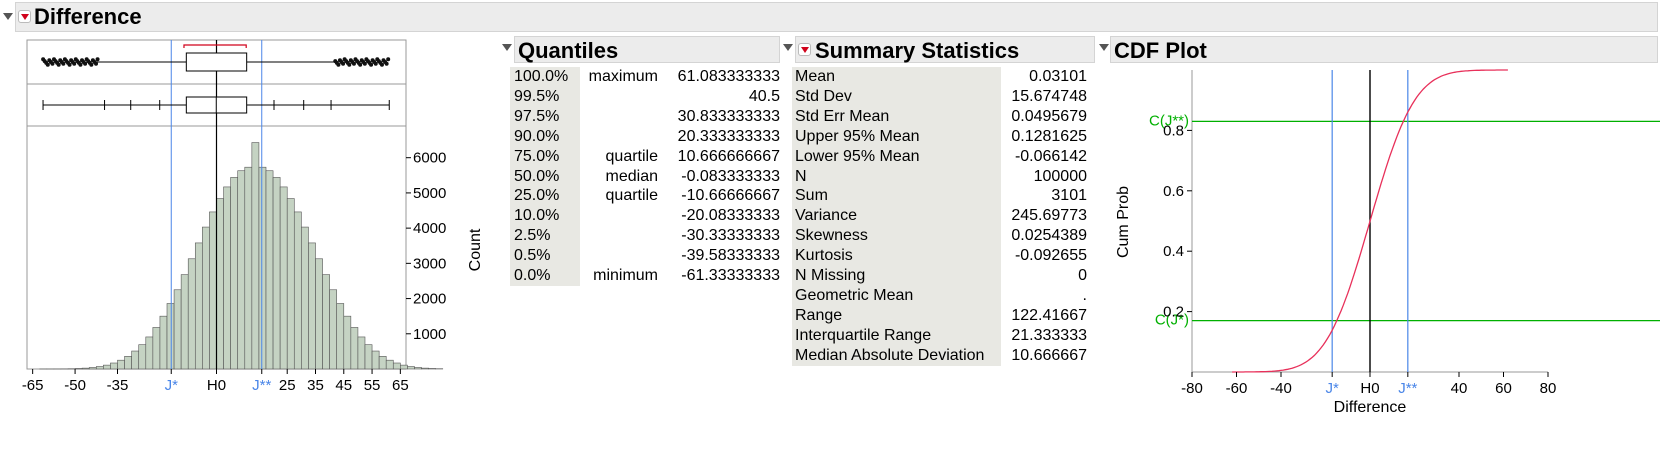 This screenshot has width=1660, height=451. What do you see at coordinates (941, 176) in the screenshot?
I see `summary-row: N 100000` at bounding box center [941, 176].